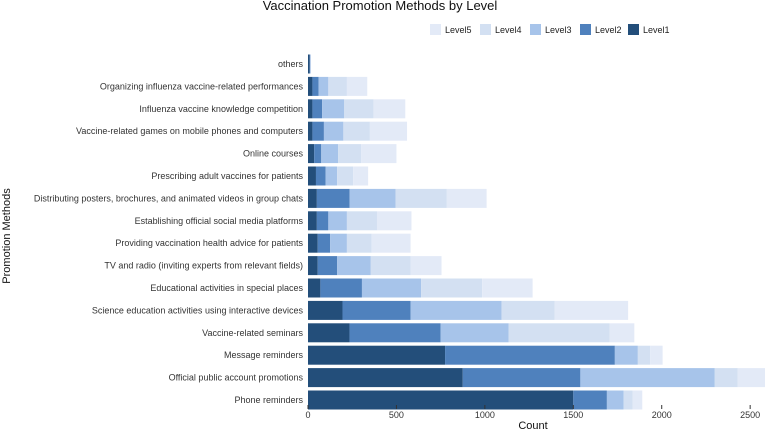 The width and height of the screenshot is (765, 432). I want to click on bar-level2-influenza-vaccine-knowledge-competition, so click(317, 109).